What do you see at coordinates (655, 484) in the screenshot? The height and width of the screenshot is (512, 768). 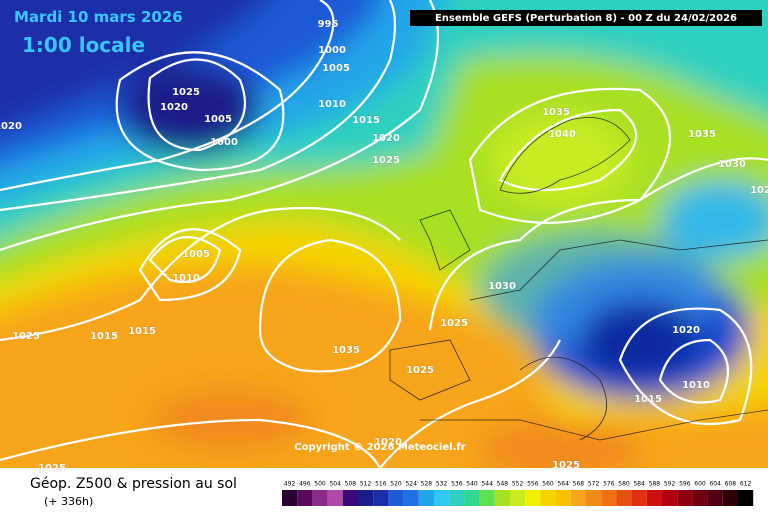 I see `scale-label: 588` at bounding box center [655, 484].